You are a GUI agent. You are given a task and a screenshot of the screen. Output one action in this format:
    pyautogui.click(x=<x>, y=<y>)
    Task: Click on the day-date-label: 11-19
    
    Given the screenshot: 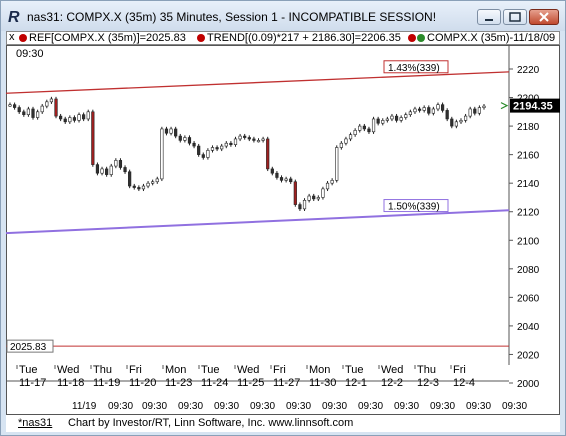 What is the action you would take?
    pyautogui.click(x=106, y=383)
    